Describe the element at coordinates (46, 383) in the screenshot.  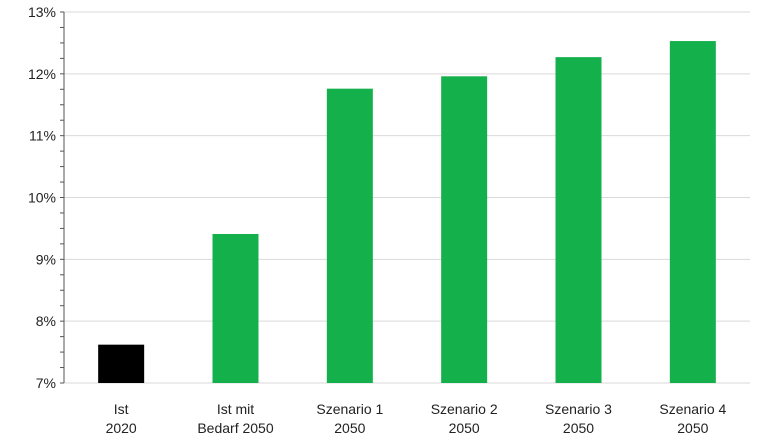
I see `y-tick-label: 7%` at that location.